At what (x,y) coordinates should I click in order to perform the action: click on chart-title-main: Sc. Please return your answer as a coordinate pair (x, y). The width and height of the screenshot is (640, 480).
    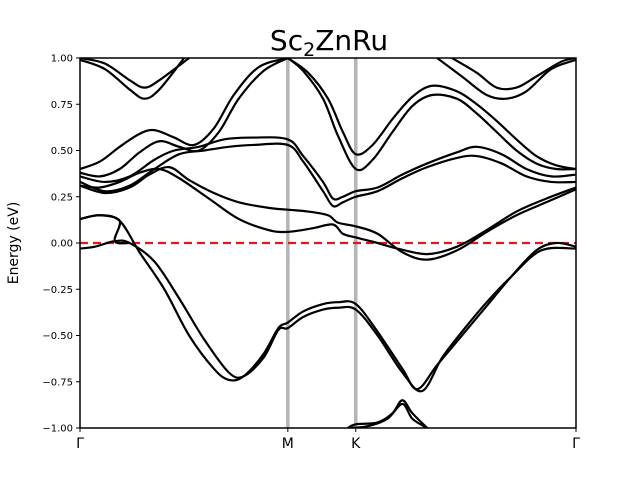
    Looking at the image, I should click on (286, 40).